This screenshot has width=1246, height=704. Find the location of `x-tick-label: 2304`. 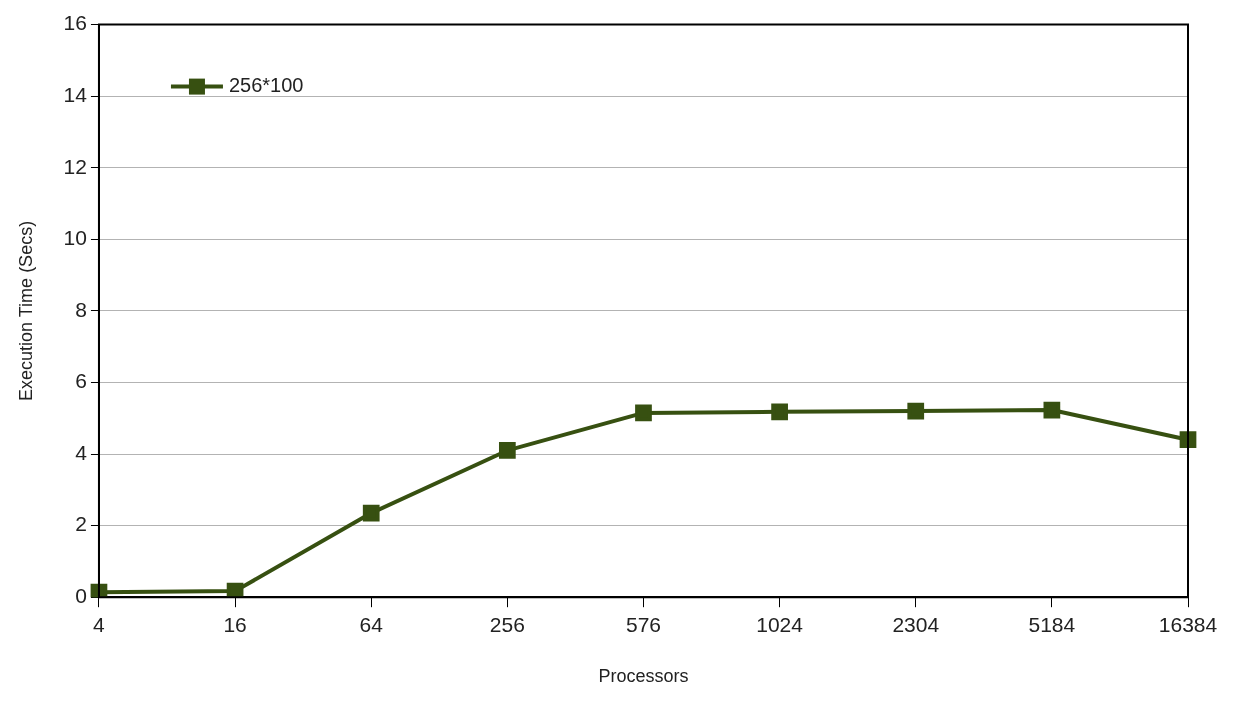

x-tick-label: 2304 is located at coordinates (916, 624).